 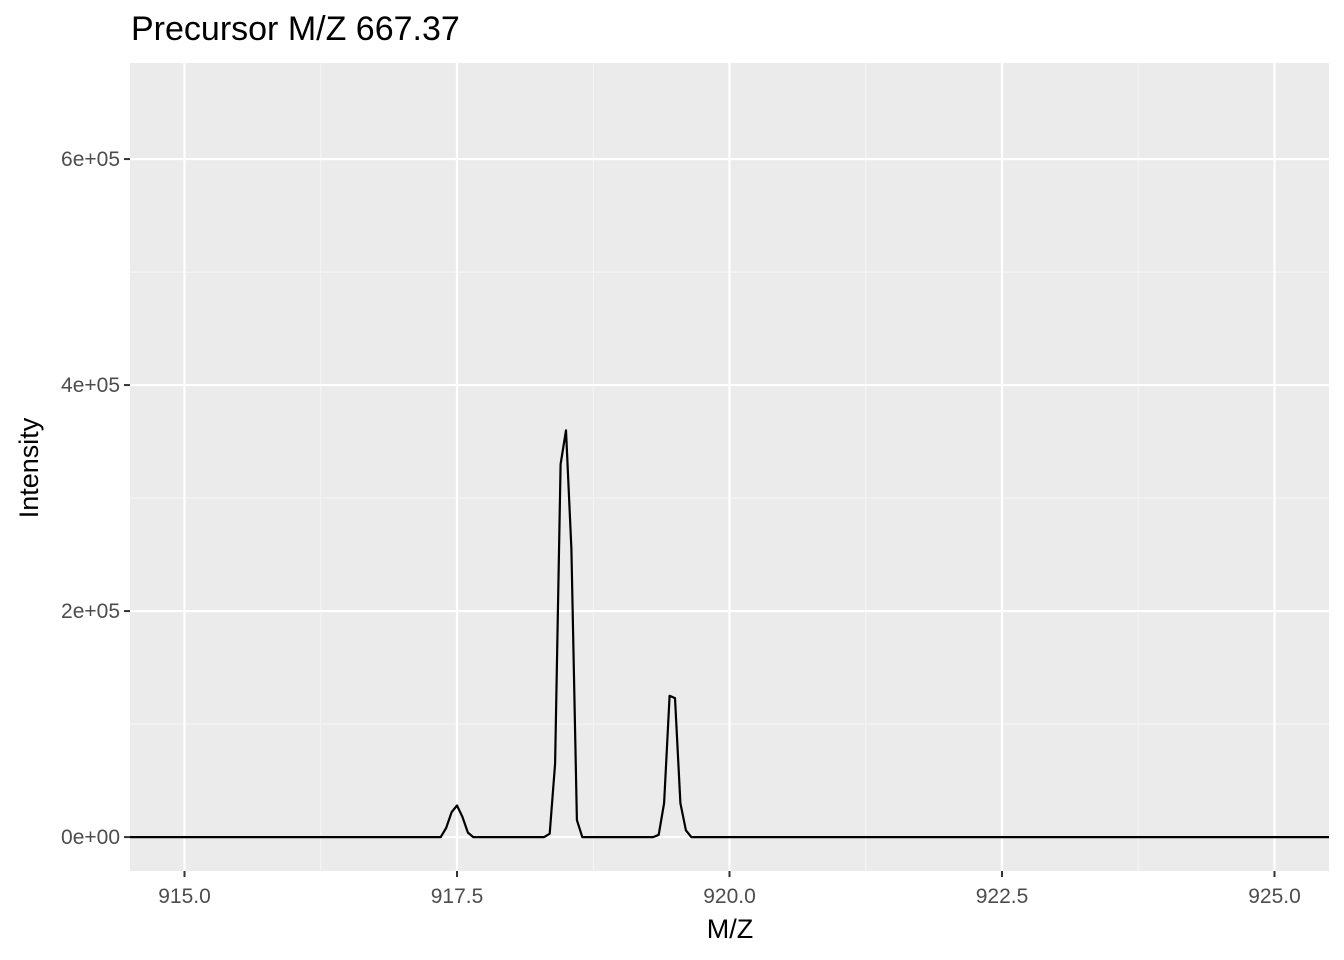 What do you see at coordinates (295, 29) in the screenshot?
I see `chart-title: Precursor M/Z 667.37` at bounding box center [295, 29].